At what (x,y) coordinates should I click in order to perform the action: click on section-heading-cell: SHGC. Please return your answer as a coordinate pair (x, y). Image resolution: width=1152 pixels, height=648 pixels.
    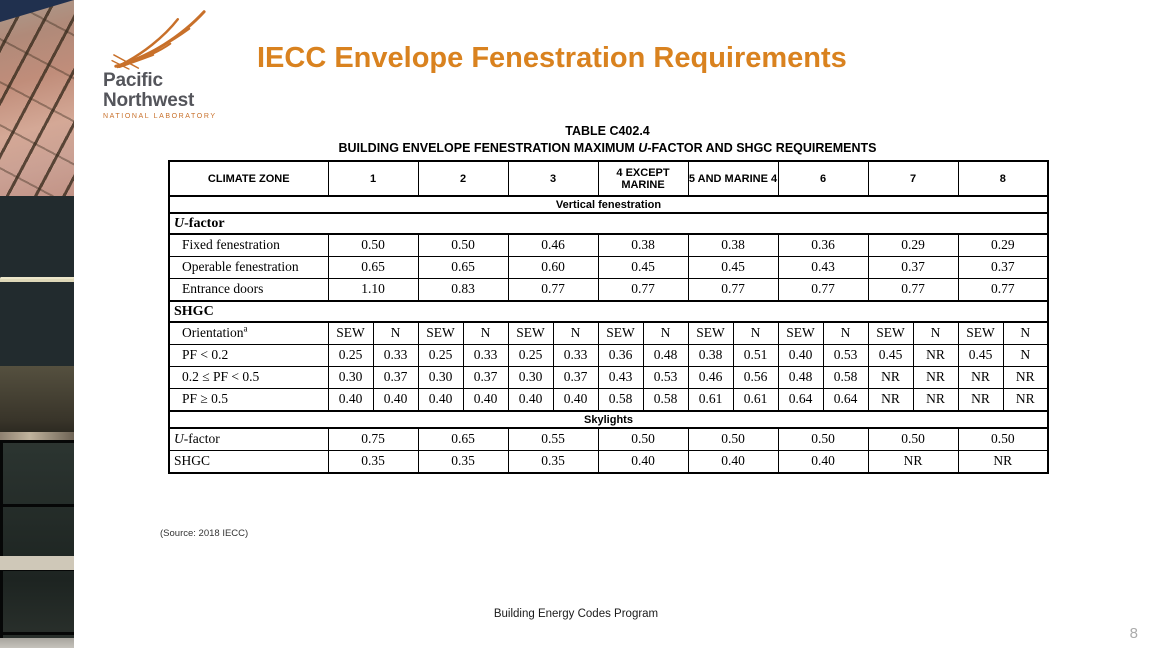
    Looking at the image, I should click on (608, 311).